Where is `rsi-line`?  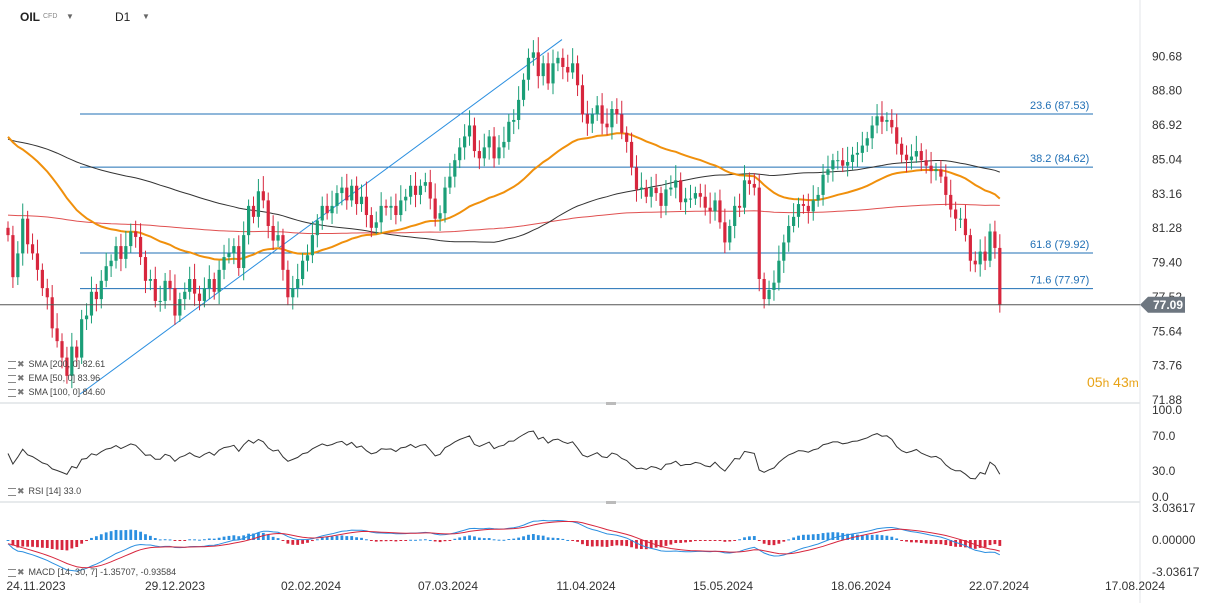 rsi-line is located at coordinates (504, 455).